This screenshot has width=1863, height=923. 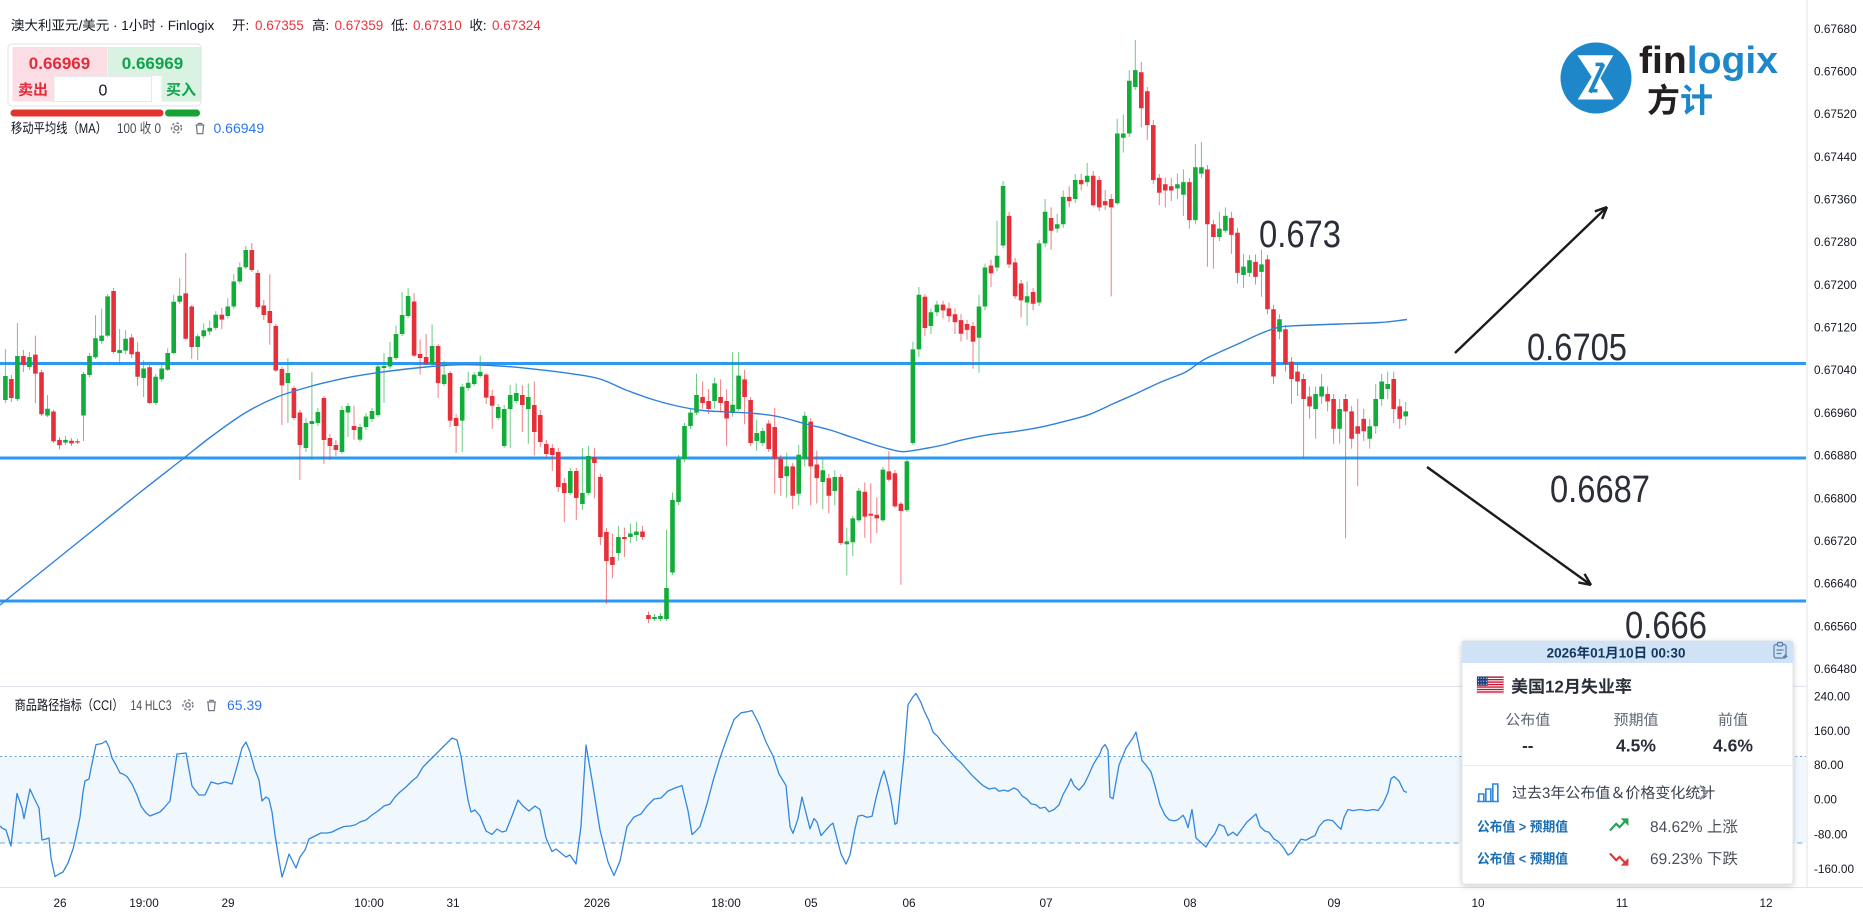 What do you see at coordinates (244, 705) in the screenshot?
I see `svg-text: 65.39` at bounding box center [244, 705].